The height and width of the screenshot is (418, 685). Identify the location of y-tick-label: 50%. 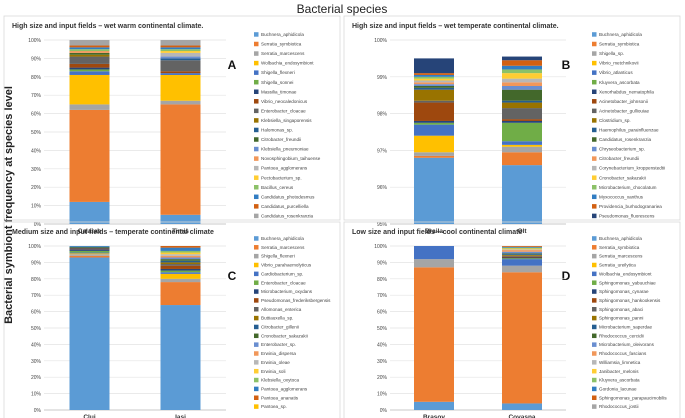
(382, 329).